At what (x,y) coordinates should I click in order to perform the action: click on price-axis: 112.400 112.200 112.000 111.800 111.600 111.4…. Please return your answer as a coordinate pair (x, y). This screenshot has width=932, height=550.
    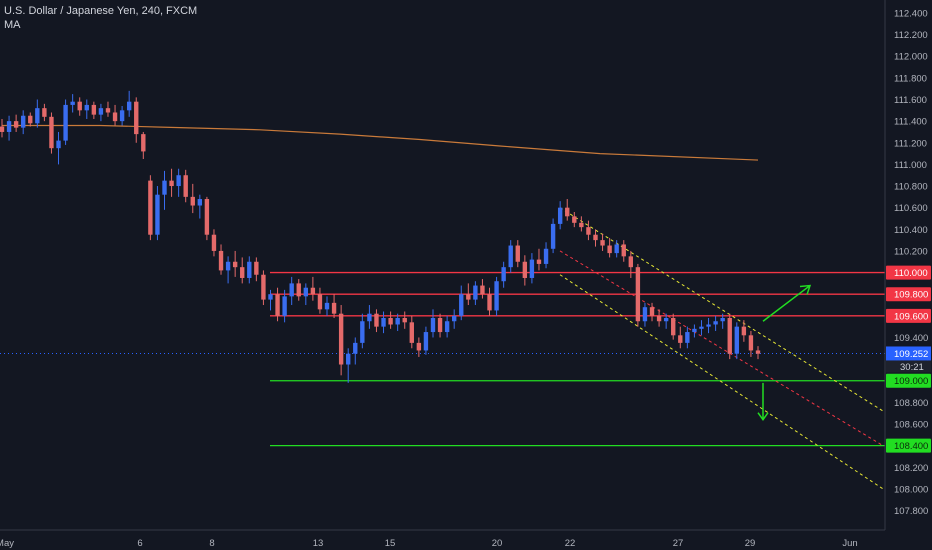
    Looking at the image, I should click on (908, 275).